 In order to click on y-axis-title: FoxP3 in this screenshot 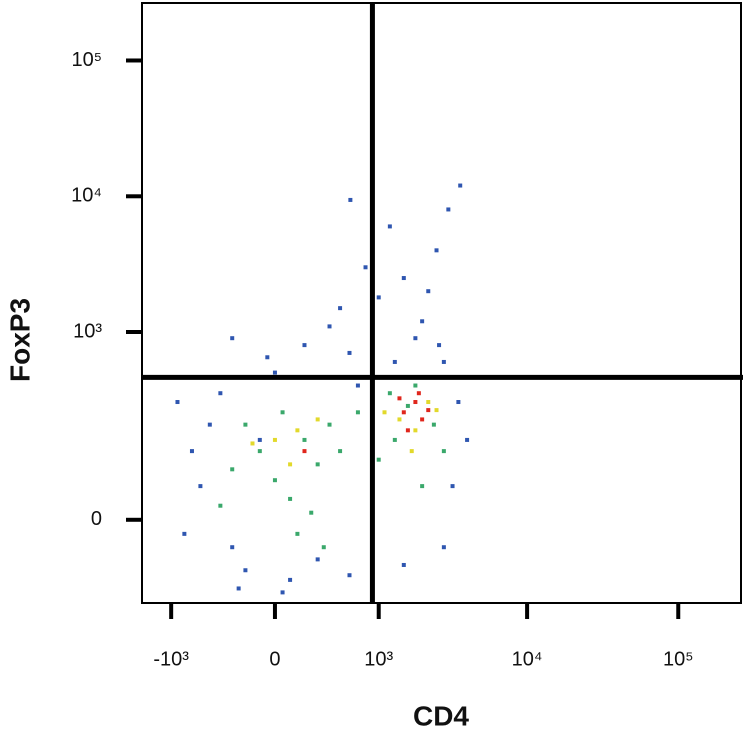, I will do `click(19, 340)`.